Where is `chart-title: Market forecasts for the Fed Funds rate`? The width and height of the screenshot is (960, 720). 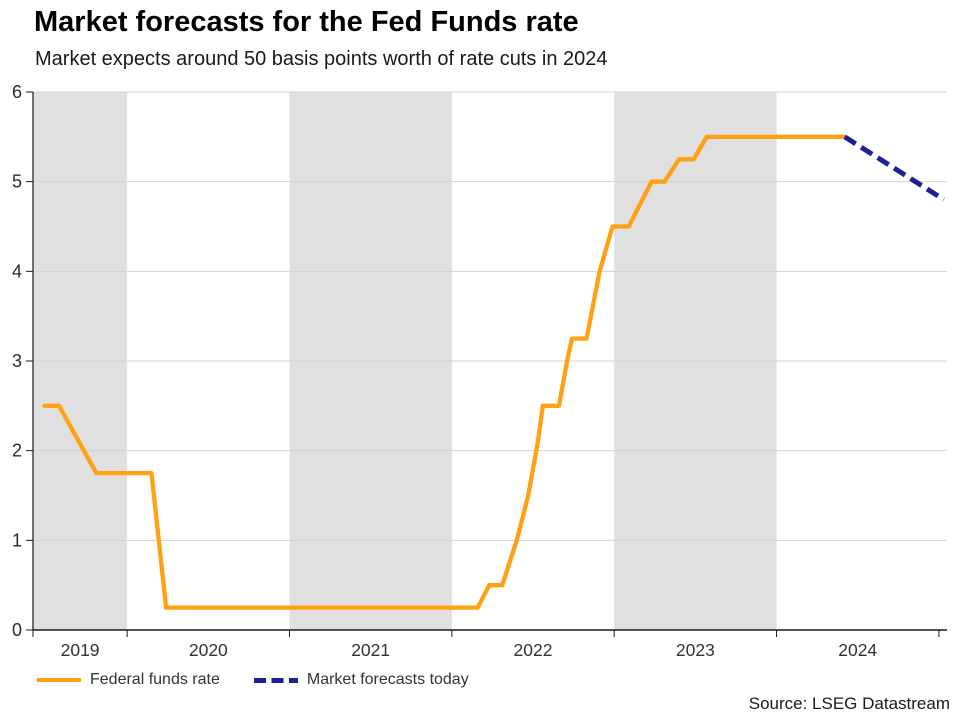 chart-title: Market forecasts for the Fed Funds rate is located at coordinates (306, 22).